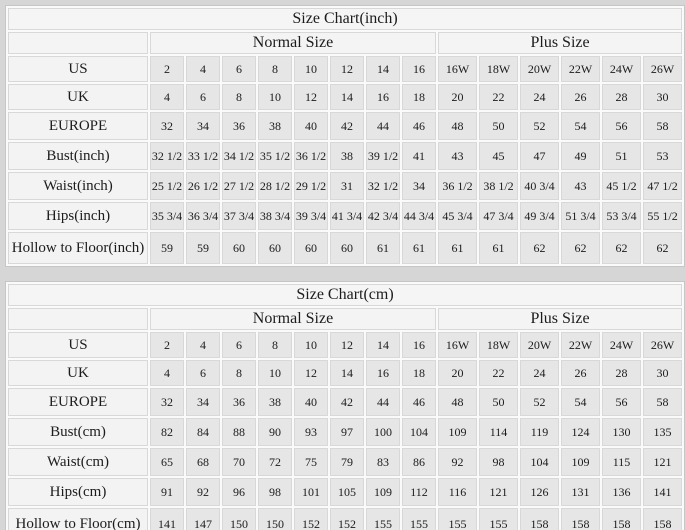  What do you see at coordinates (663, 156) in the screenshot?
I see `size-value-cell: 53` at bounding box center [663, 156].